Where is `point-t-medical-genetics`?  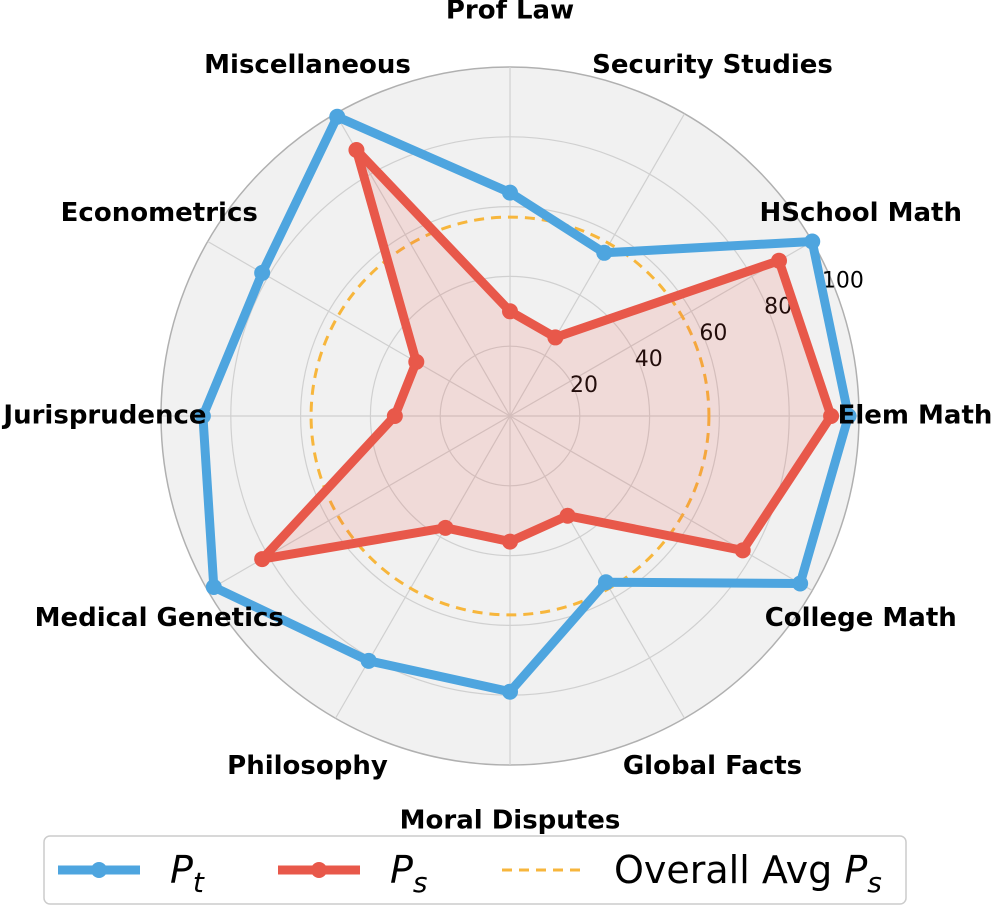 point-t-medical-genetics is located at coordinates (213, 587).